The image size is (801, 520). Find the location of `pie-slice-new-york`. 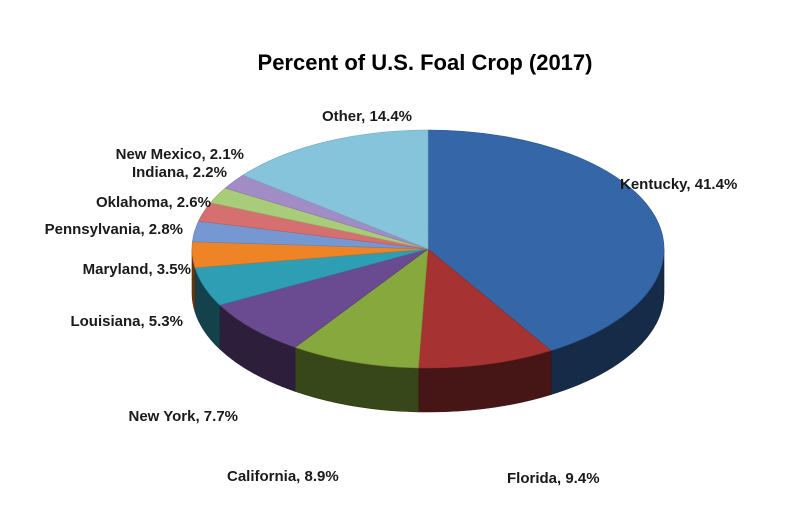

pie-slice-new-york is located at coordinates (324, 298).